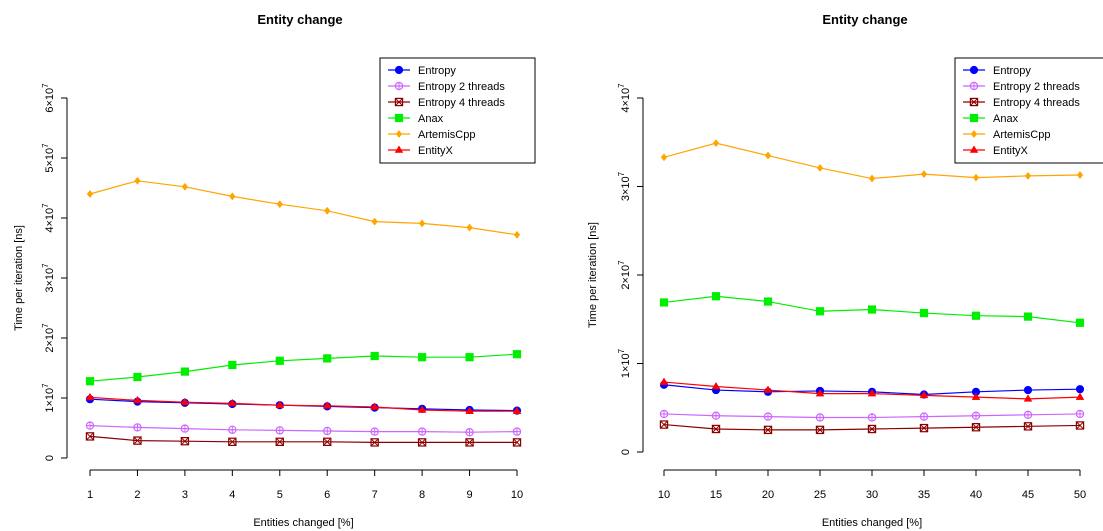 Image resolution: width=1103 pixels, height=531 pixels. What do you see at coordinates (624, 98) in the screenshot?
I see `y-tick-label: 4×107` at bounding box center [624, 98].